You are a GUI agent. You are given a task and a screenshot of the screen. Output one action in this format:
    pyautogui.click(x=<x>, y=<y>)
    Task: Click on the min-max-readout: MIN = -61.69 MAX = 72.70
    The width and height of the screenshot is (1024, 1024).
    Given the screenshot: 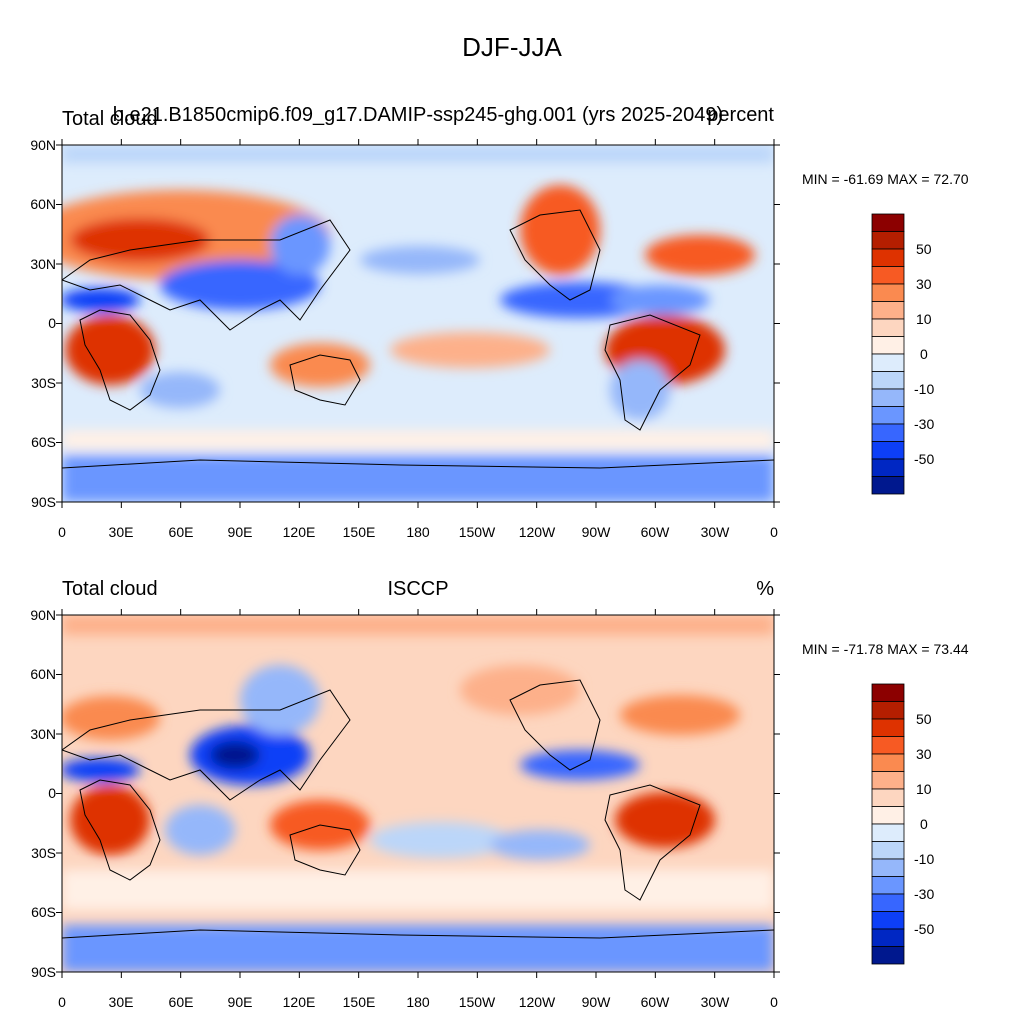 What is the action you would take?
    pyautogui.click(x=885, y=179)
    